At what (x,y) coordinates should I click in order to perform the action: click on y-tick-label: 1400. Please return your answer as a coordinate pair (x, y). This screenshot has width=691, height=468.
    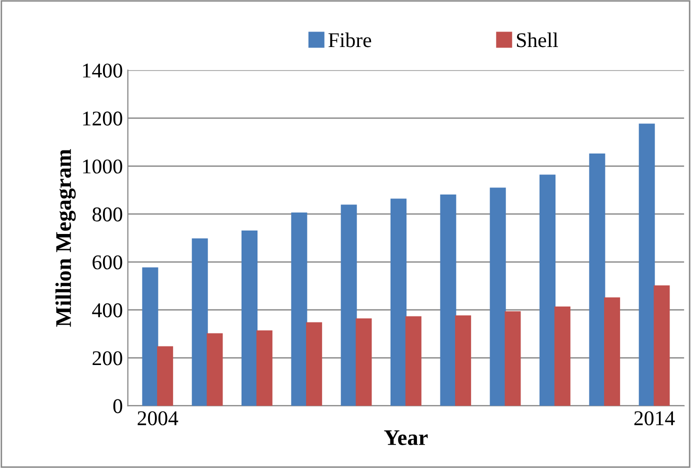
    Looking at the image, I should click on (102, 71).